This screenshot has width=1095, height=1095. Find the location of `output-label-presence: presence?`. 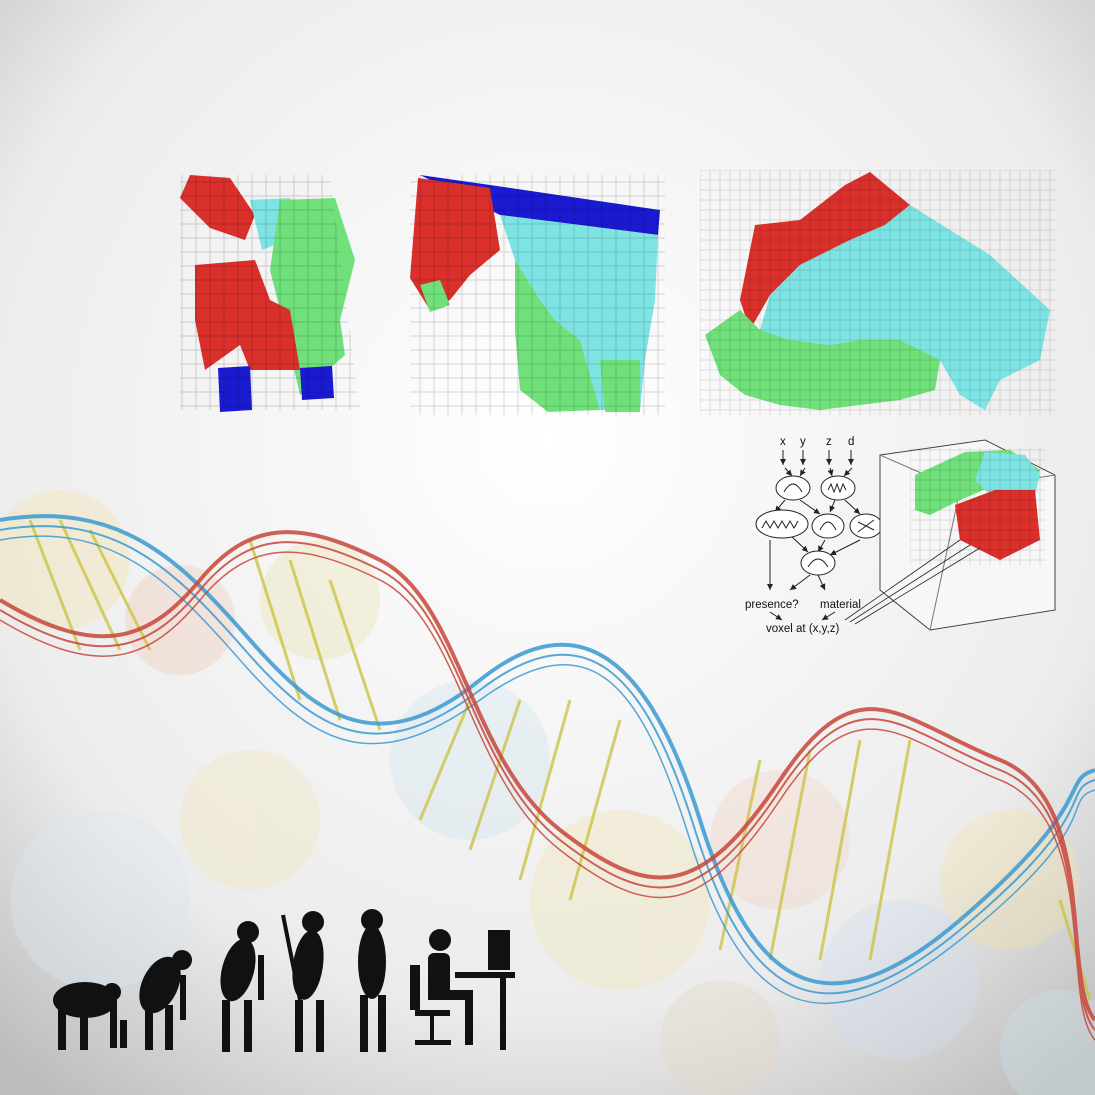

output-label-presence: presence? is located at coordinates (772, 605).